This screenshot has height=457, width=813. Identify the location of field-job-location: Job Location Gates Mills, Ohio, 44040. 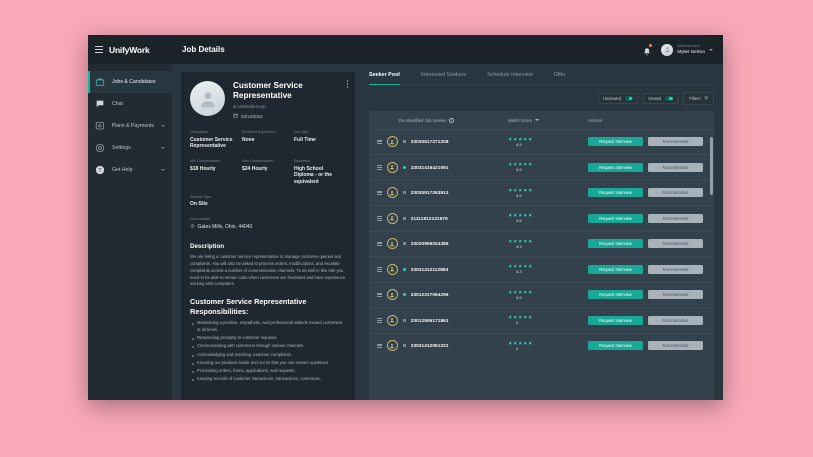
(268, 224).